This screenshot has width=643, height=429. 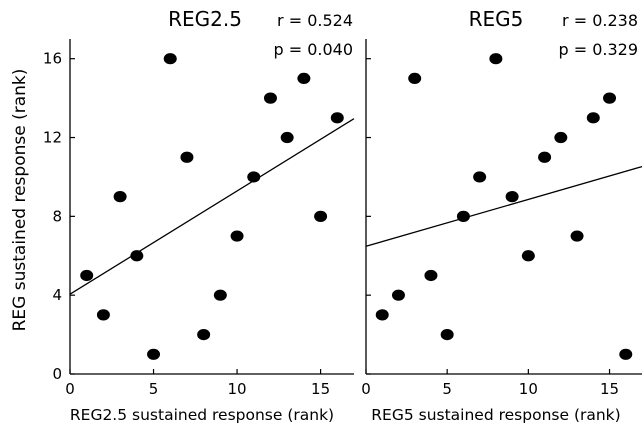 What do you see at coordinates (504, 206) in the screenshot?
I see `regression-line` at bounding box center [504, 206].